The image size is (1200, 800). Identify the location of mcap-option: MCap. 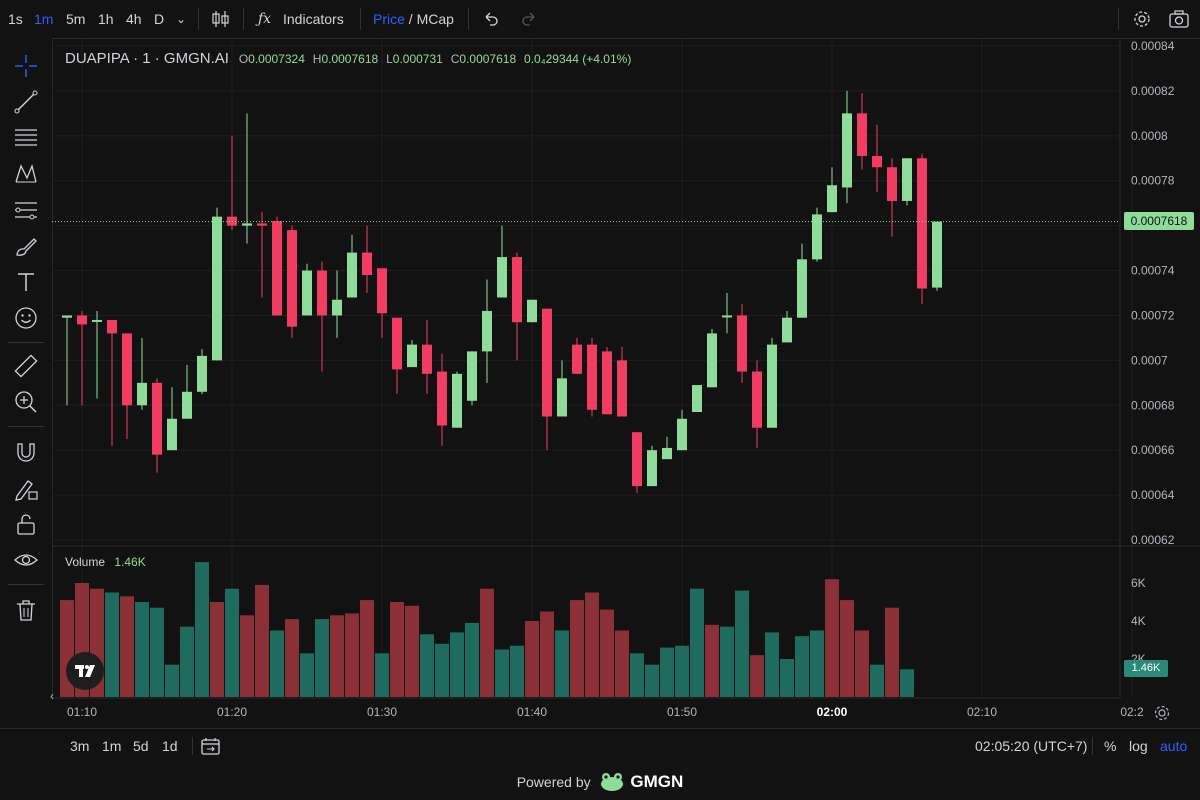
(435, 19).